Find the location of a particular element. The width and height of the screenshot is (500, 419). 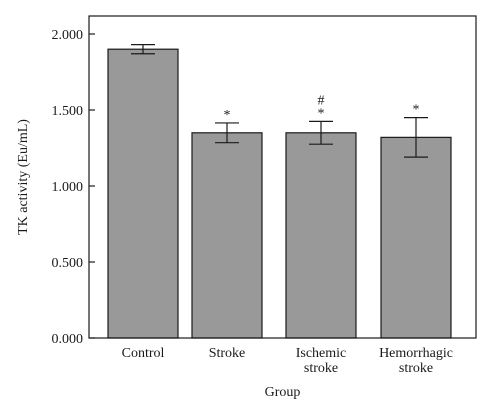

y-tick-label: 0.000 is located at coordinates (68, 339).